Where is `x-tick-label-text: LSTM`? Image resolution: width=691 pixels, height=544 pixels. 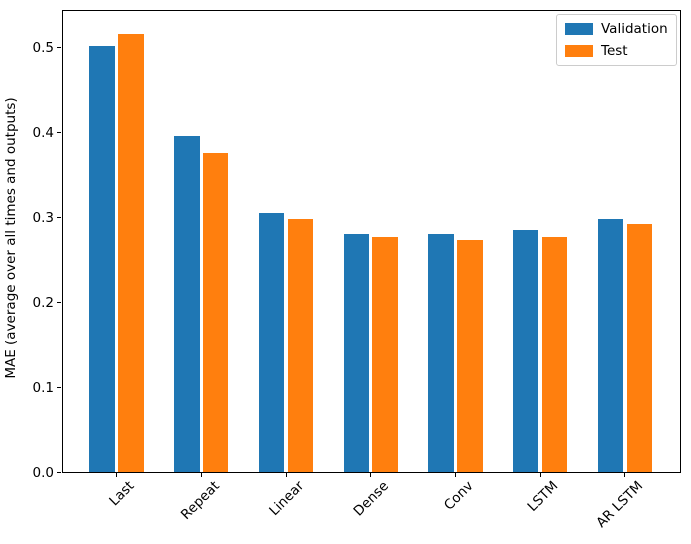 x-tick-label-text: LSTM is located at coordinates (543, 496).